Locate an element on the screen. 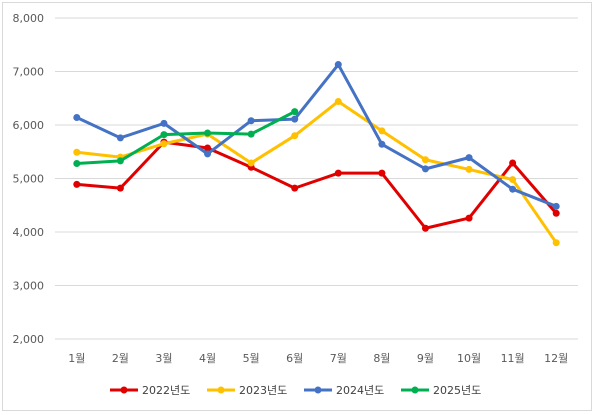 This screenshot has width=596, height=415. series-line is located at coordinates (186, 138).